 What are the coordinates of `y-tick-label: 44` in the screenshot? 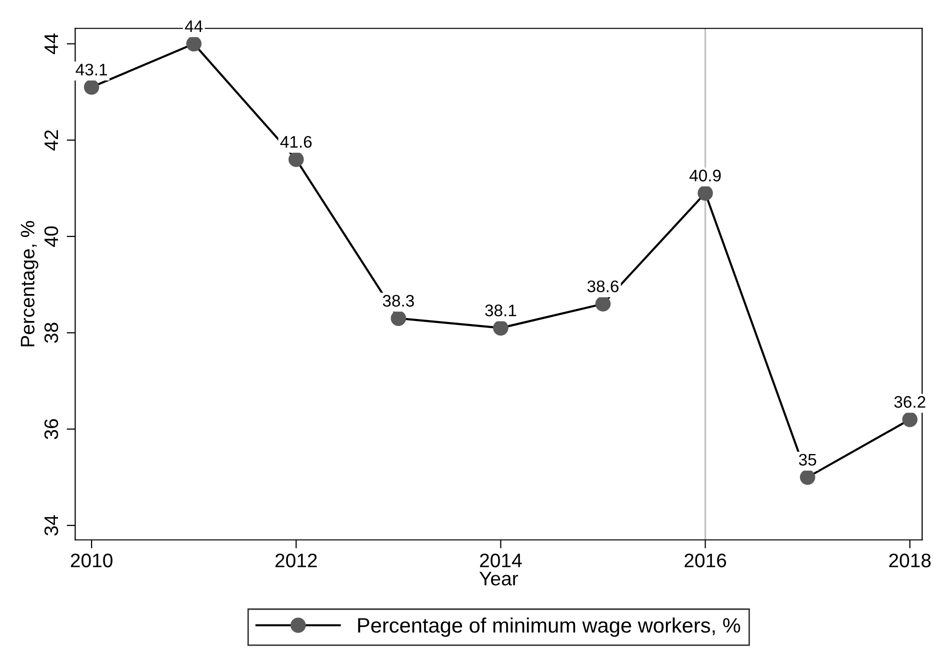 It's located at (51, 44).